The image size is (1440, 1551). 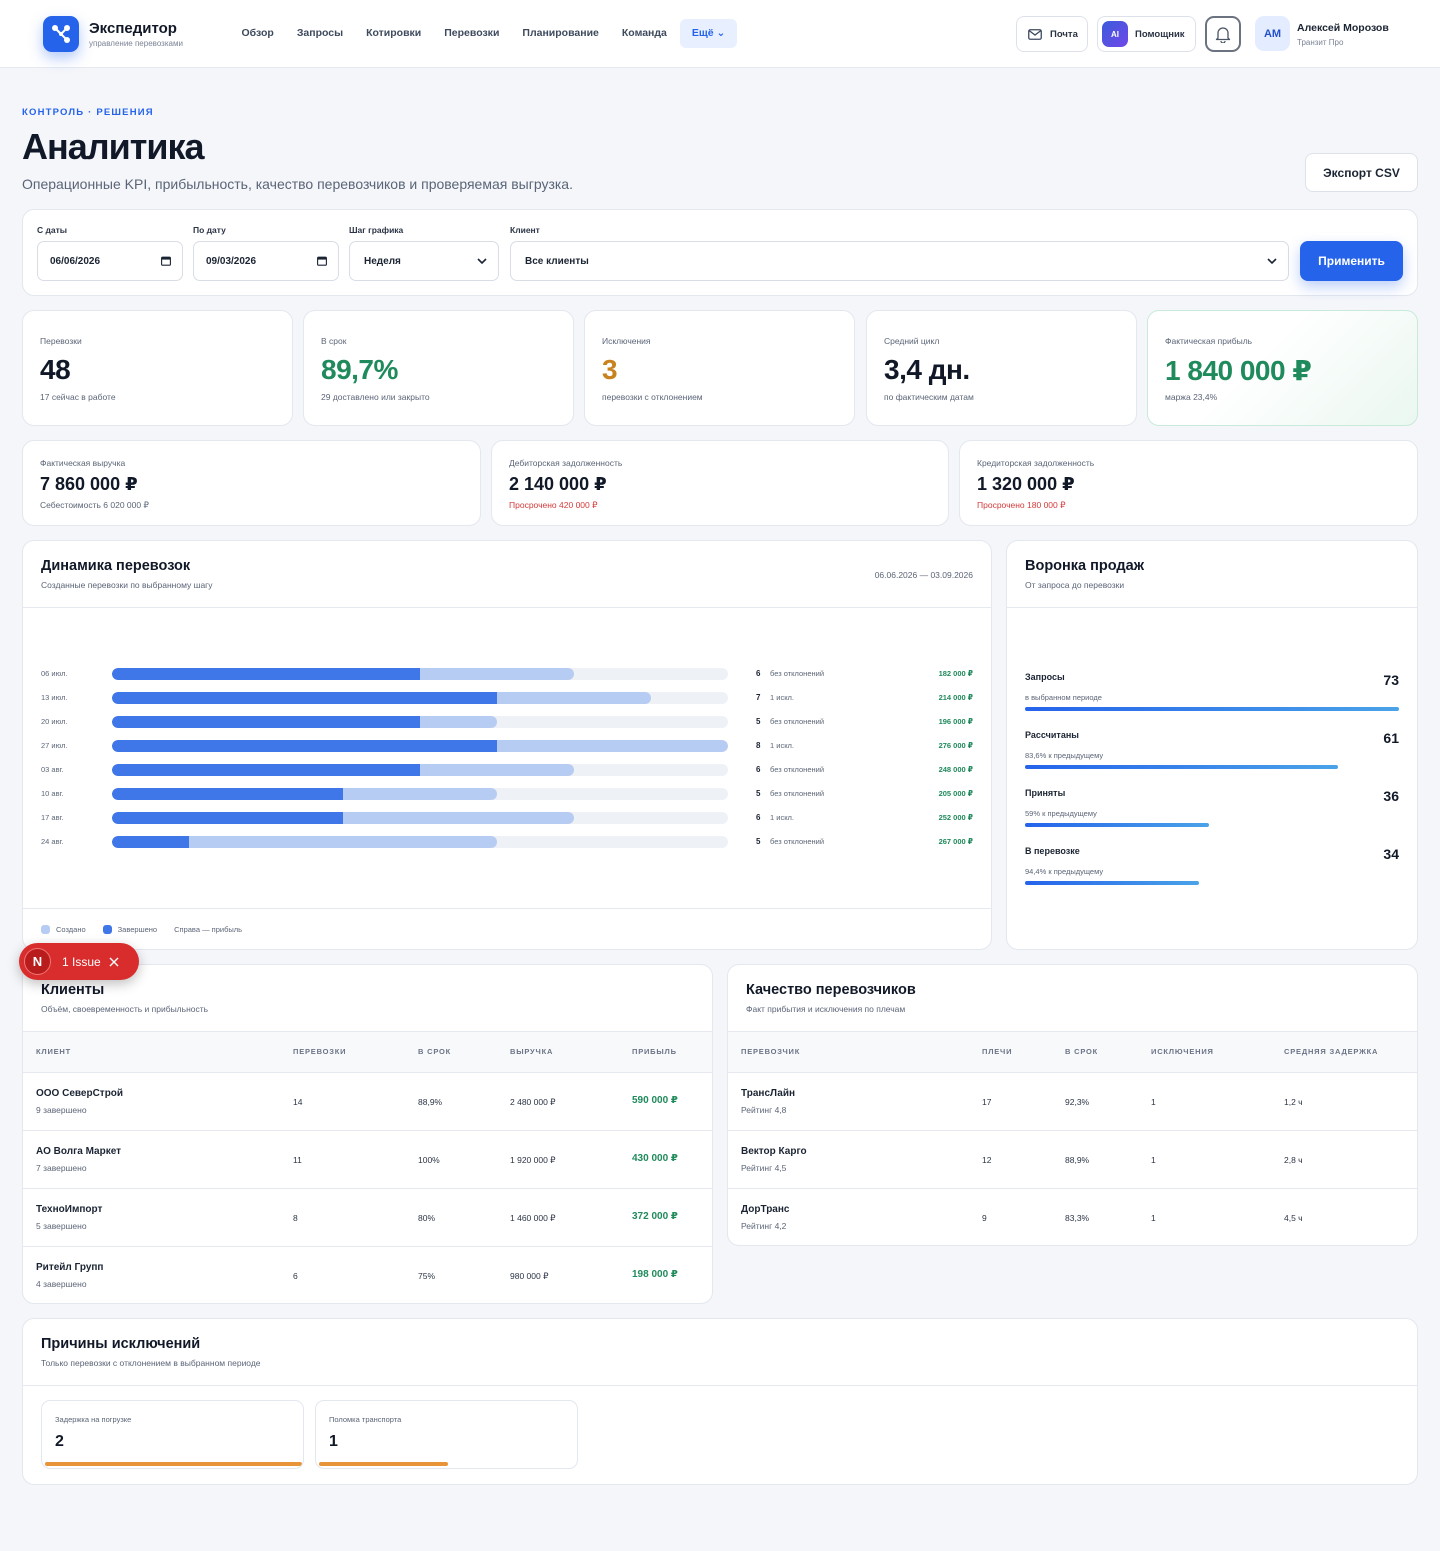 What do you see at coordinates (1320, 42) in the screenshot?
I see `user-company: Транзит Про` at bounding box center [1320, 42].